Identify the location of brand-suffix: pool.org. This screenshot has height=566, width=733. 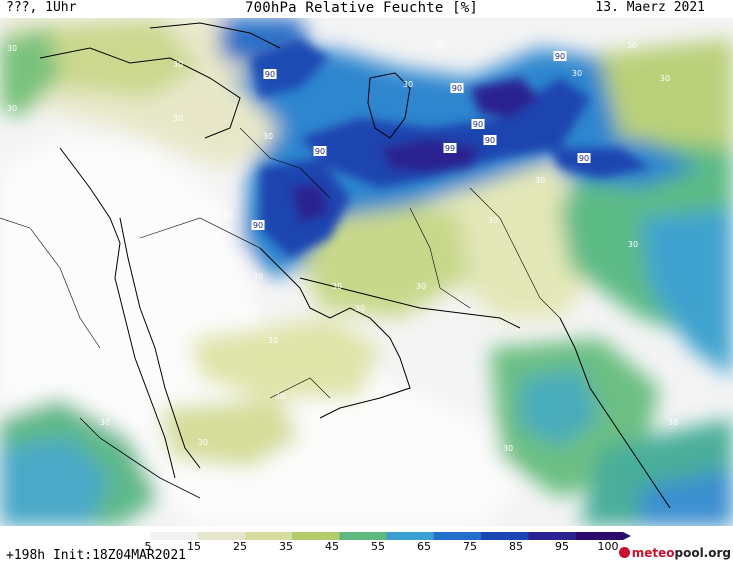
(702, 553).